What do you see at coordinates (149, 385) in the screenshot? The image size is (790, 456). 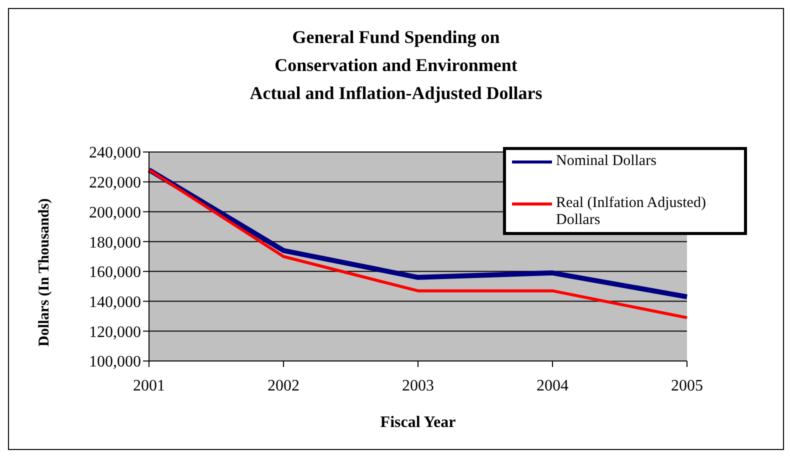 I see `x-tick-label: 2001` at bounding box center [149, 385].